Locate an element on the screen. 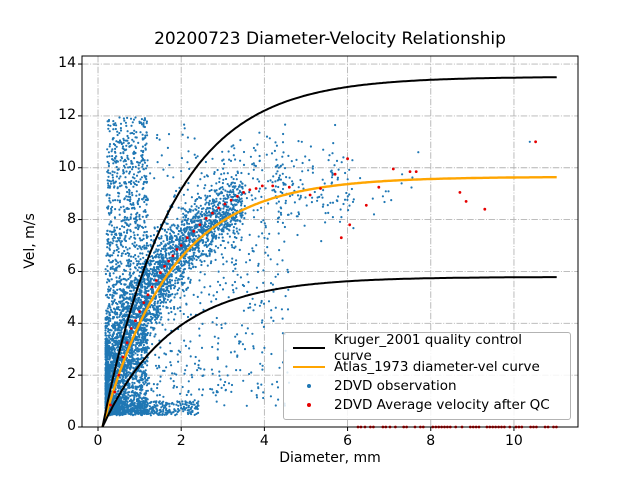 The height and width of the screenshot is (480, 640). legend-entry: 2DVD Average velocity after QC is located at coordinates (426, 404).